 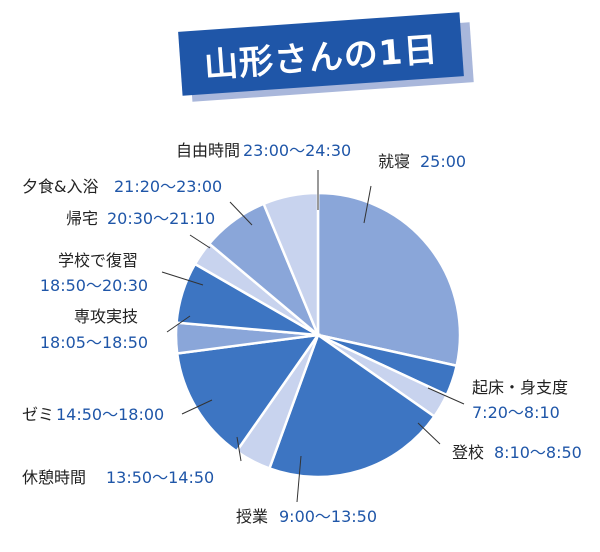 What do you see at coordinates (106, 316) in the screenshot?
I see `slice-label: 専攻実技` at bounding box center [106, 316].